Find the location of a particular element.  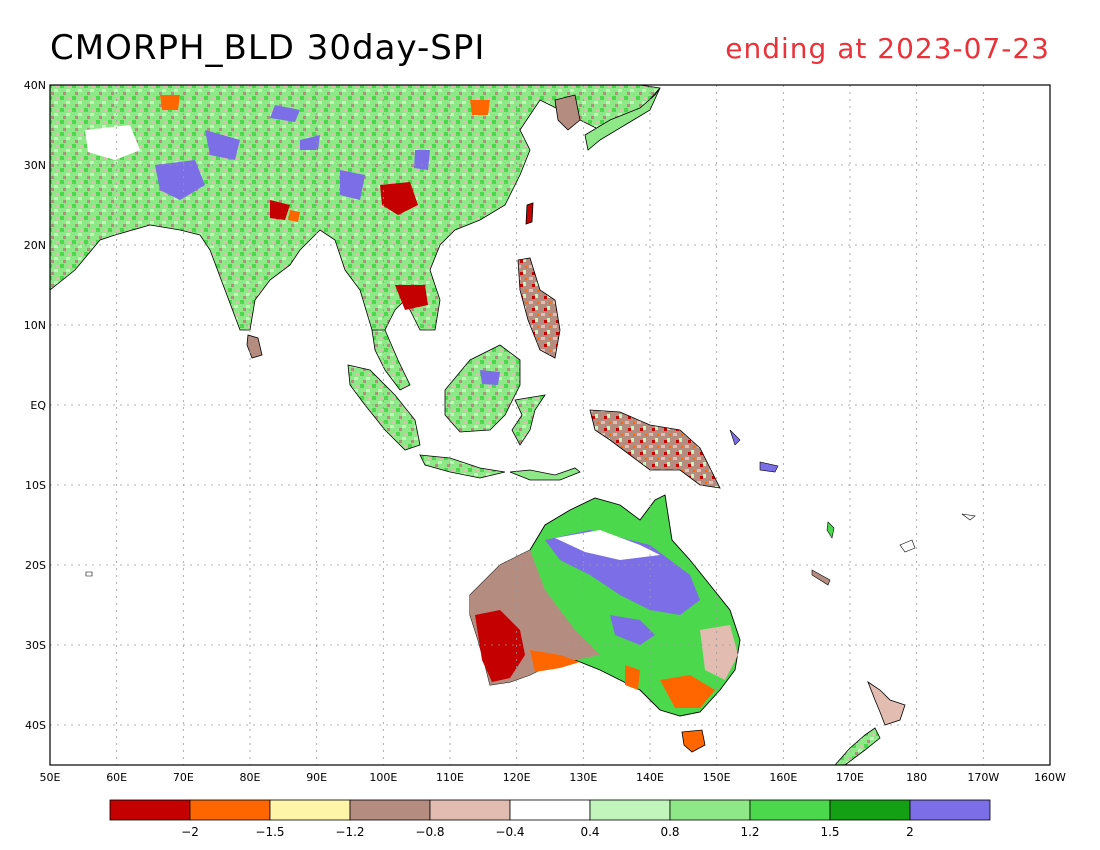

lon-tick-label: 90E is located at coordinates (316, 777).